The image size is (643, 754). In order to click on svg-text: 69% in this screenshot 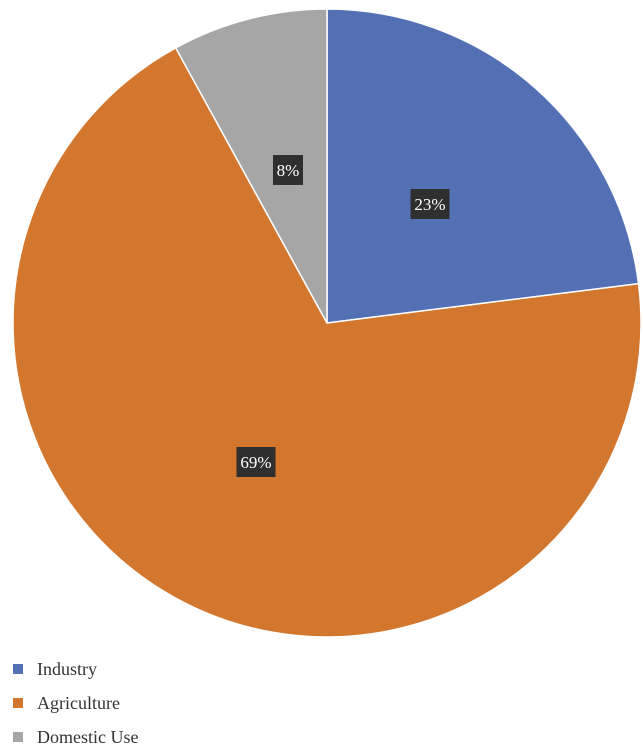, I will do `click(255, 462)`.